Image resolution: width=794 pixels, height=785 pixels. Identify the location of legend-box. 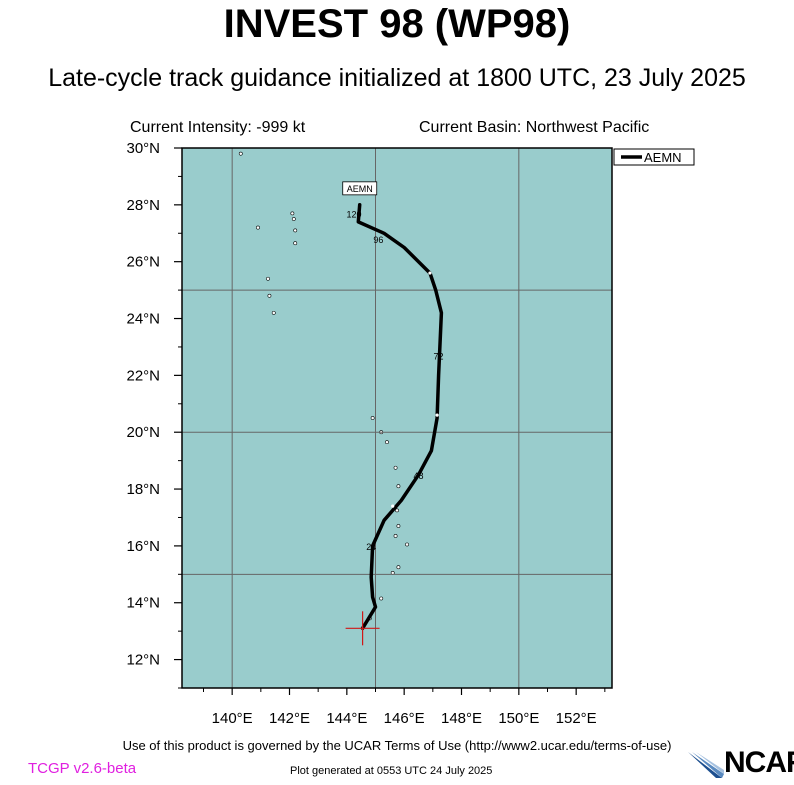
(654, 157).